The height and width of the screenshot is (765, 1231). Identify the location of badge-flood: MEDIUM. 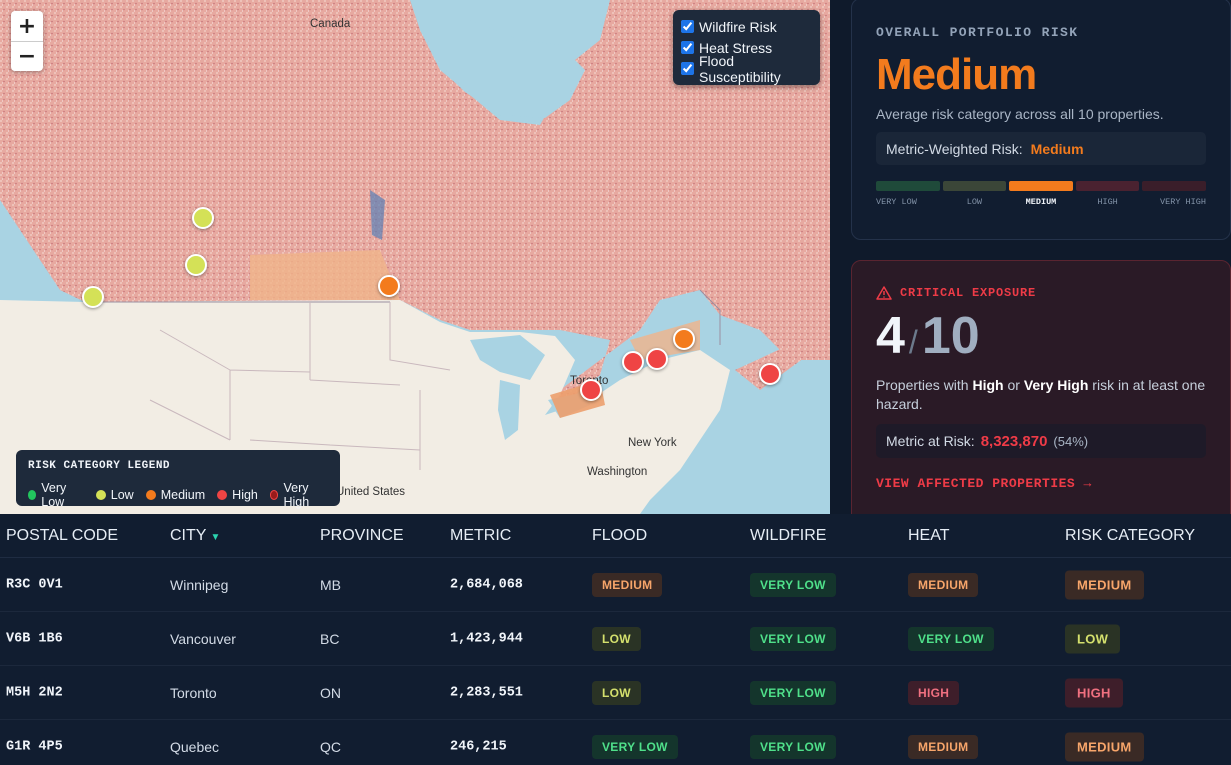
(627, 584).